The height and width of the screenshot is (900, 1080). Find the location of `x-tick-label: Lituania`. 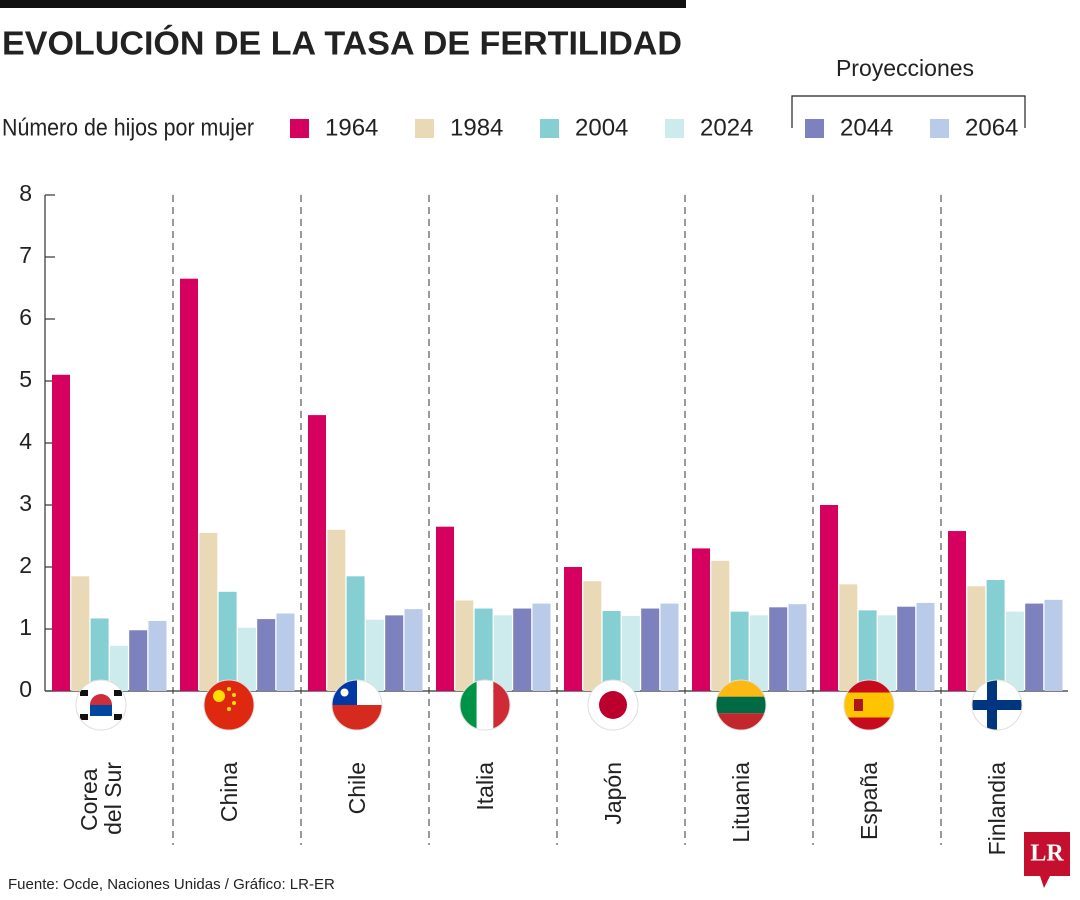

x-tick-label: Lituania is located at coordinates (741, 802).